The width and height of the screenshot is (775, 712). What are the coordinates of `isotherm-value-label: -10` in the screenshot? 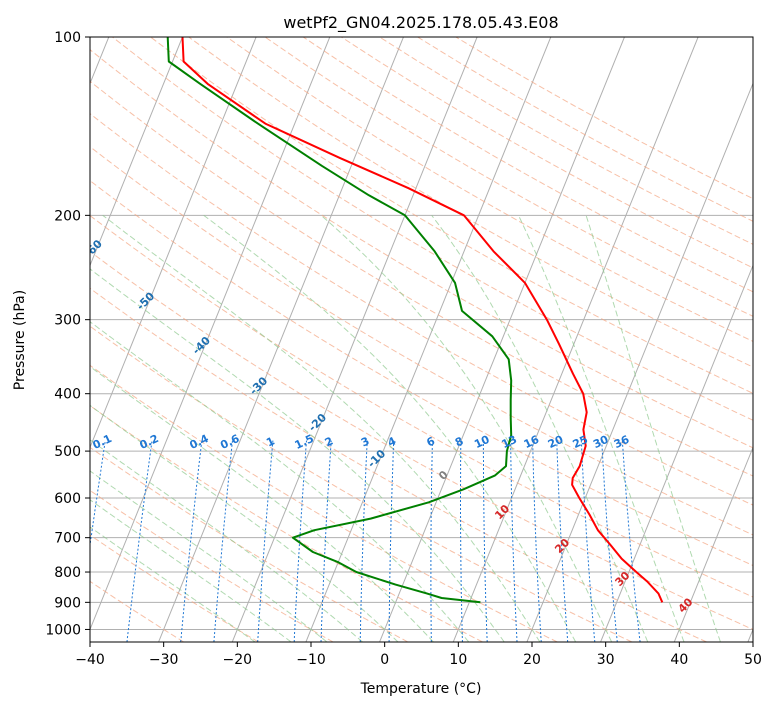 It's located at (376, 458).